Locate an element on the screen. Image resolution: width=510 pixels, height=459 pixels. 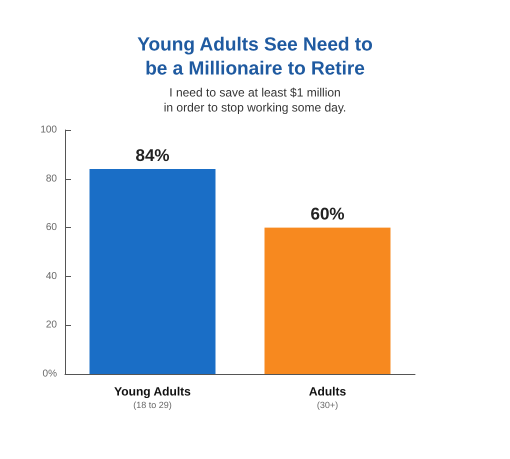
y-tick-label: 0% is located at coordinates (50, 374).